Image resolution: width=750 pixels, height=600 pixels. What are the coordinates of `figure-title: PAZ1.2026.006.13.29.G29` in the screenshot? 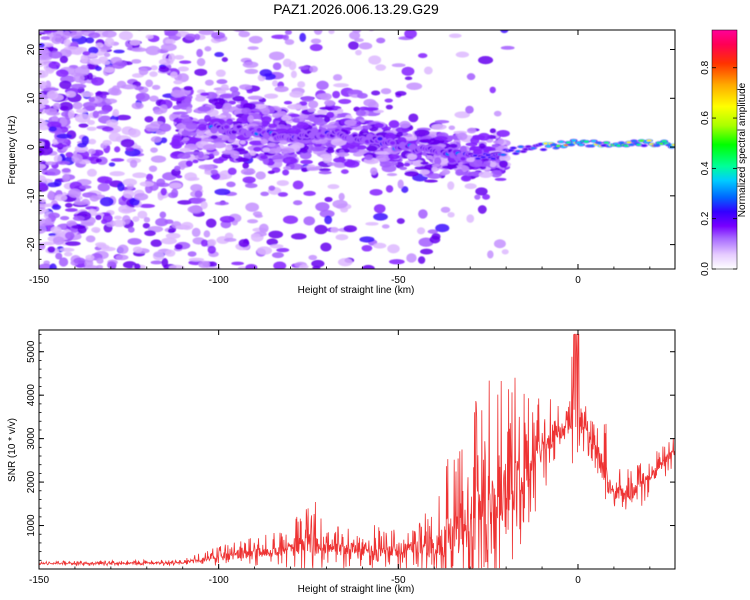 It's located at (356, 9).